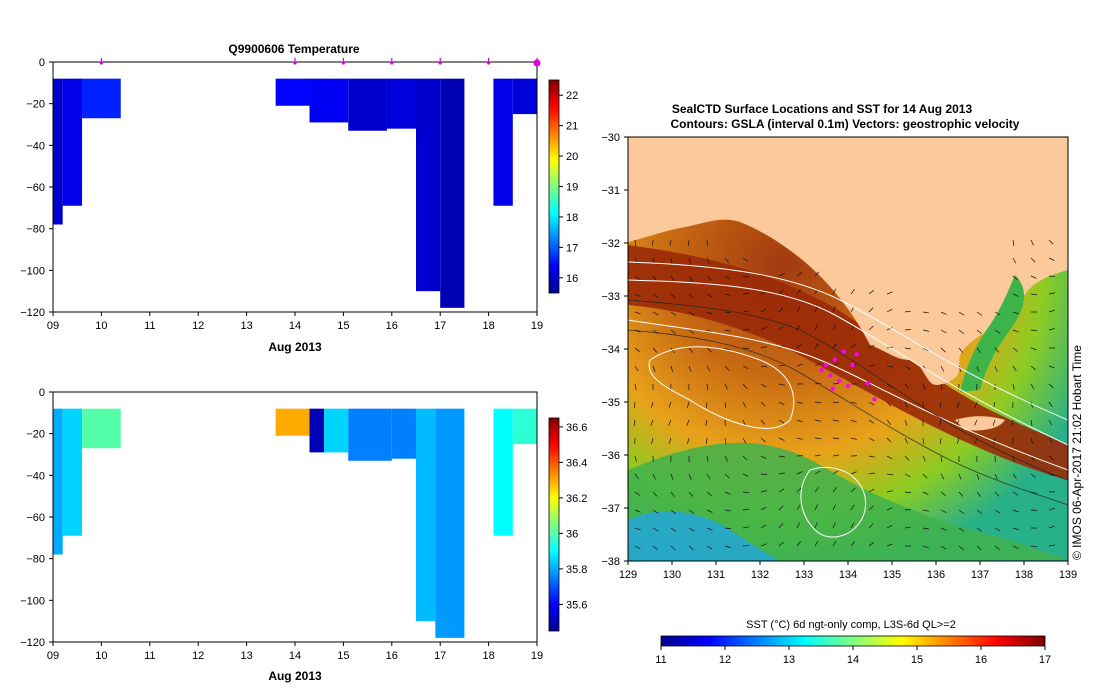 The height and width of the screenshot is (700, 1099). What do you see at coordinates (572, 157) in the screenshot?
I see `colorbar-tick-label: 20` at bounding box center [572, 157].